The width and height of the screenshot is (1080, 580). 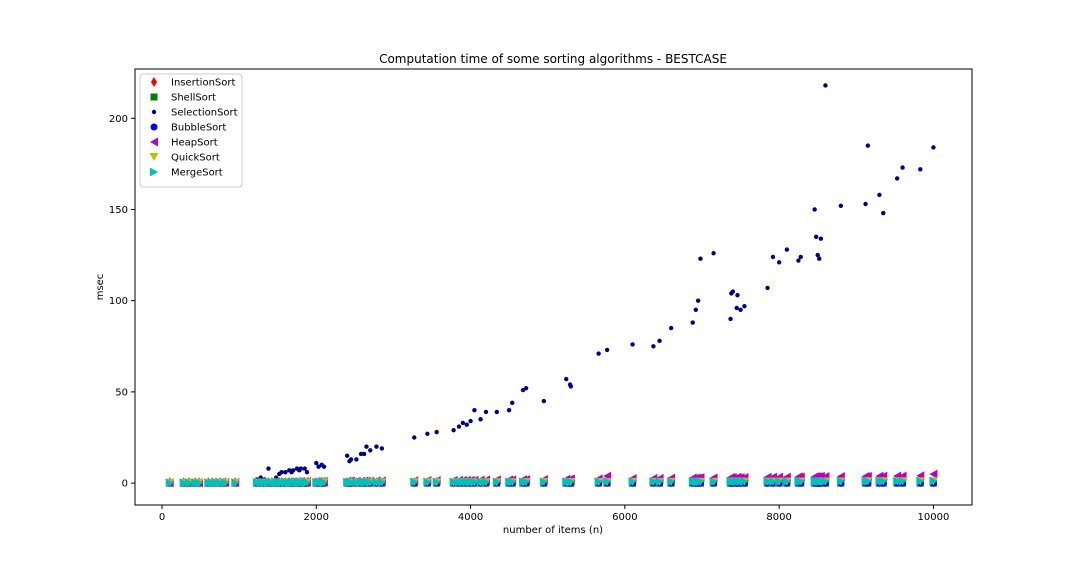 I want to click on legend-label-quicksort: QuickSort, so click(x=195, y=158).